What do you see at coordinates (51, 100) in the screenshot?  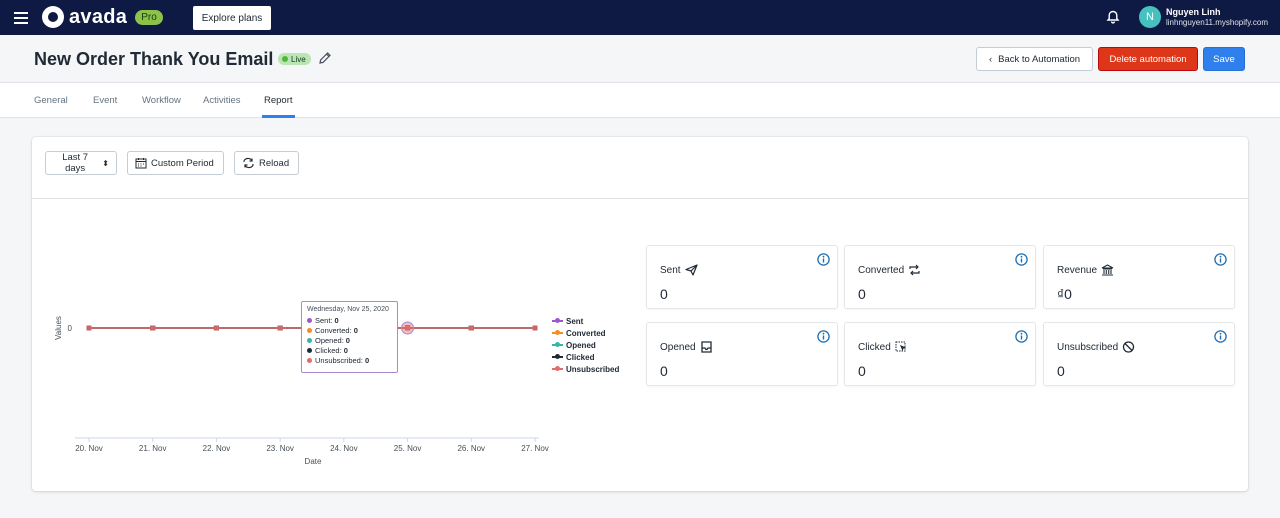 I see `tab-general: General` at bounding box center [51, 100].